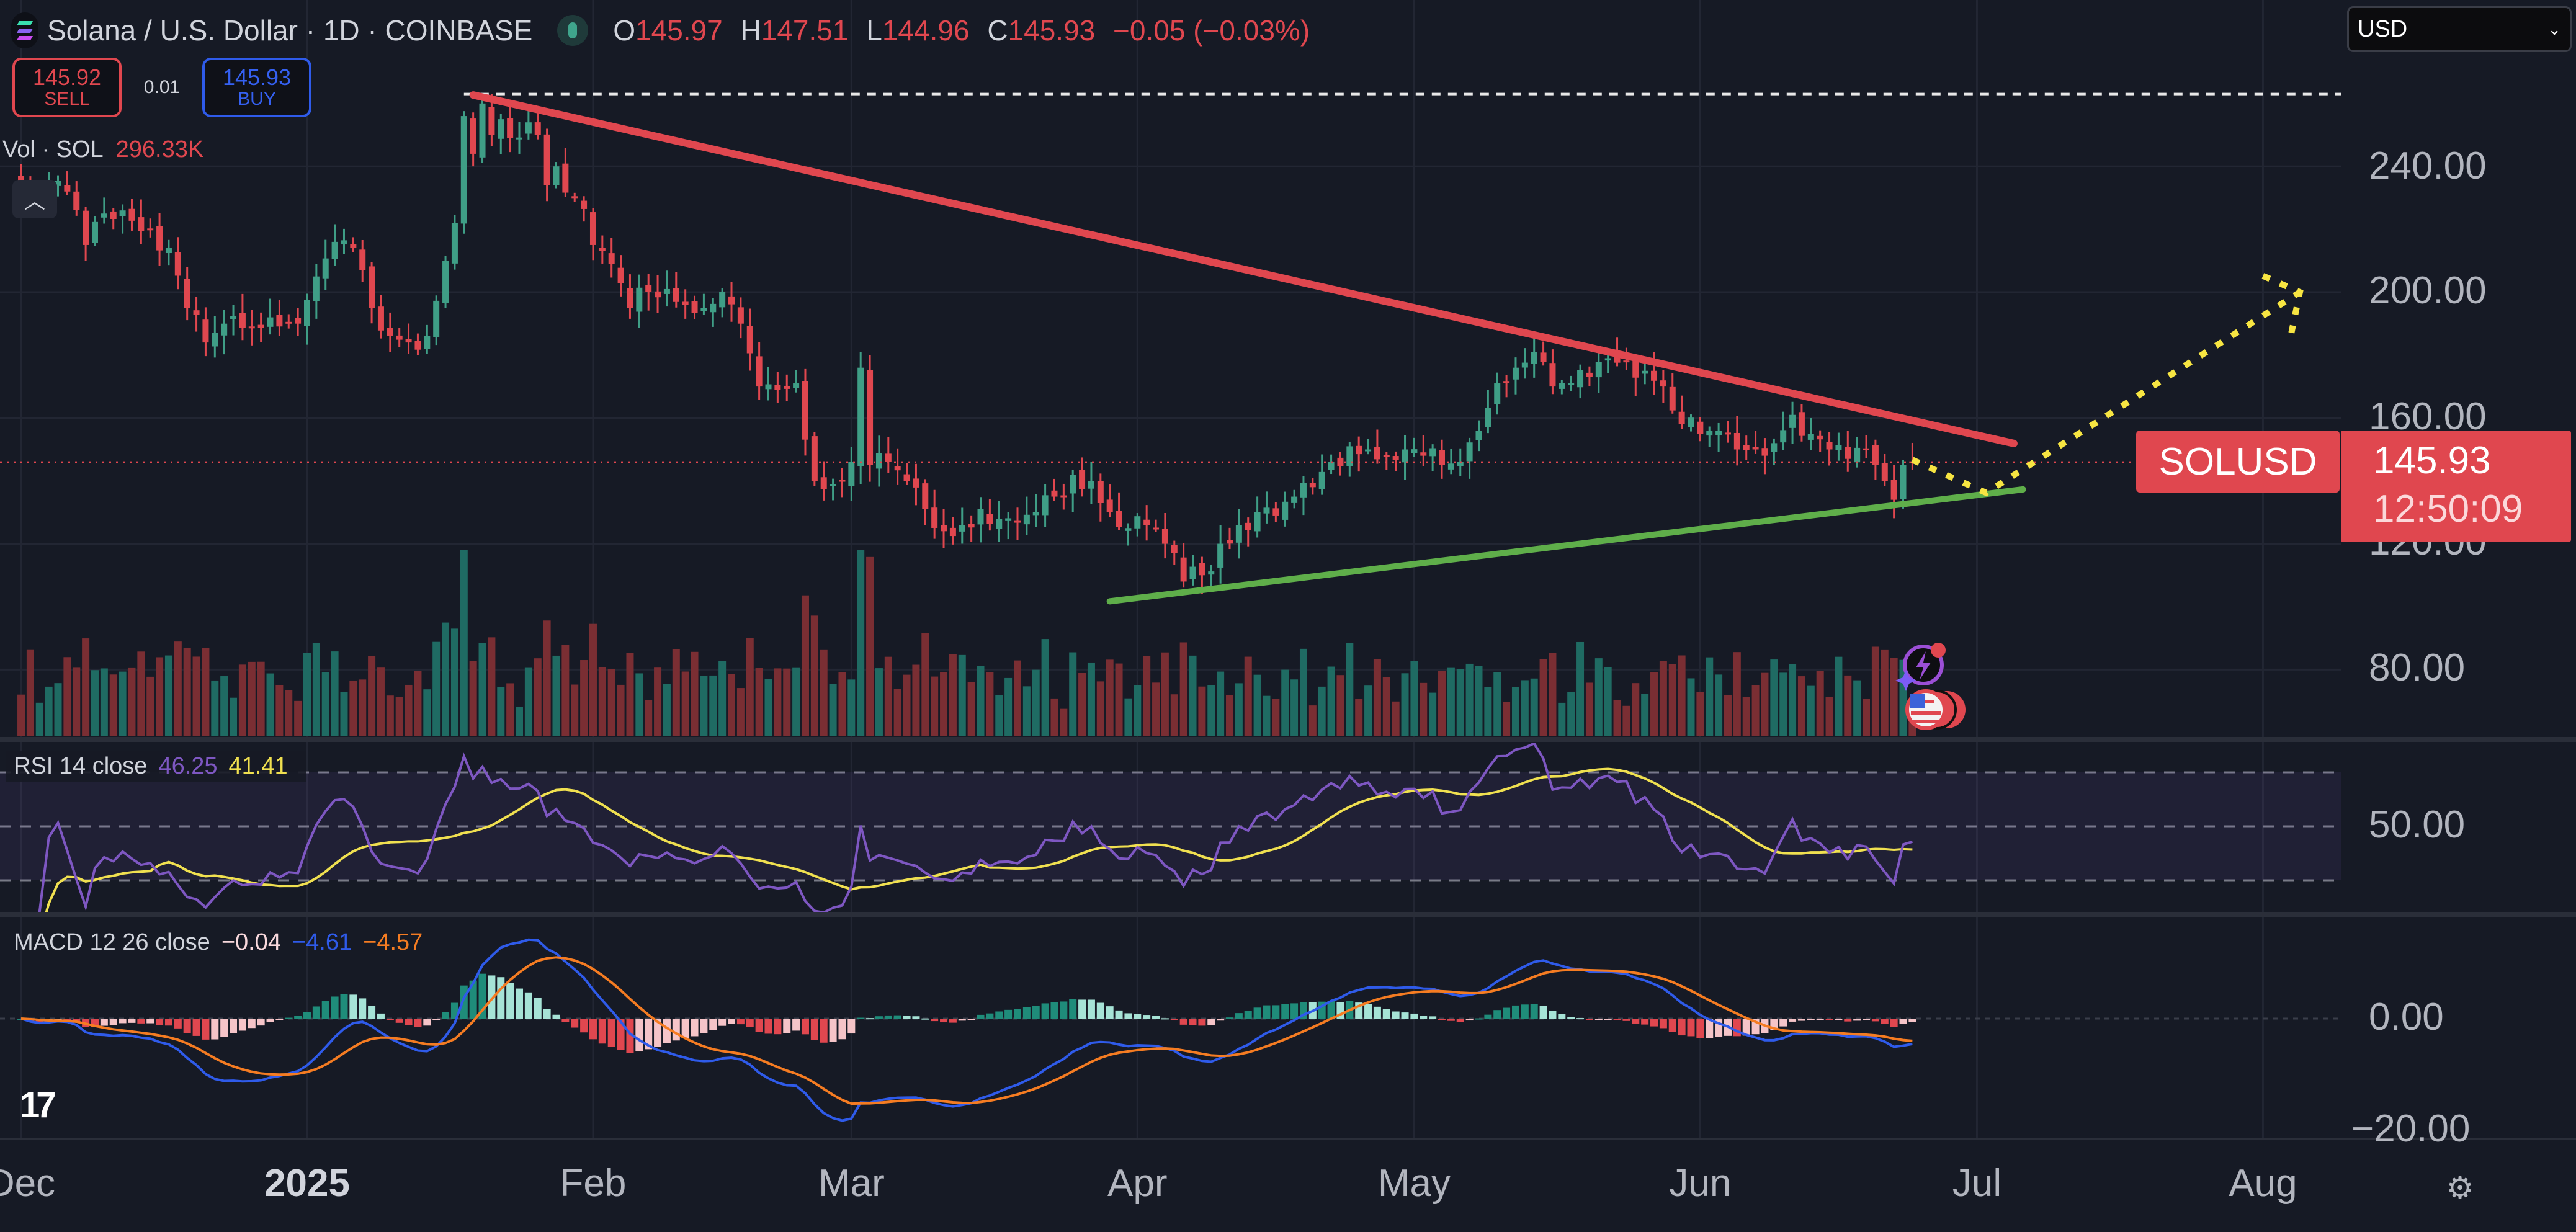 The height and width of the screenshot is (1232, 2576). What do you see at coordinates (966, 1030) in the screenshot?
I see `signal-line` at bounding box center [966, 1030].